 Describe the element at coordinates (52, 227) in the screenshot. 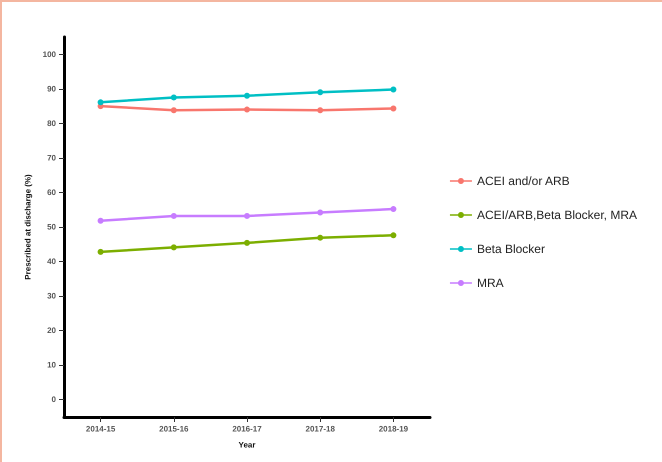

I see `y-tick-label: 50` at that location.